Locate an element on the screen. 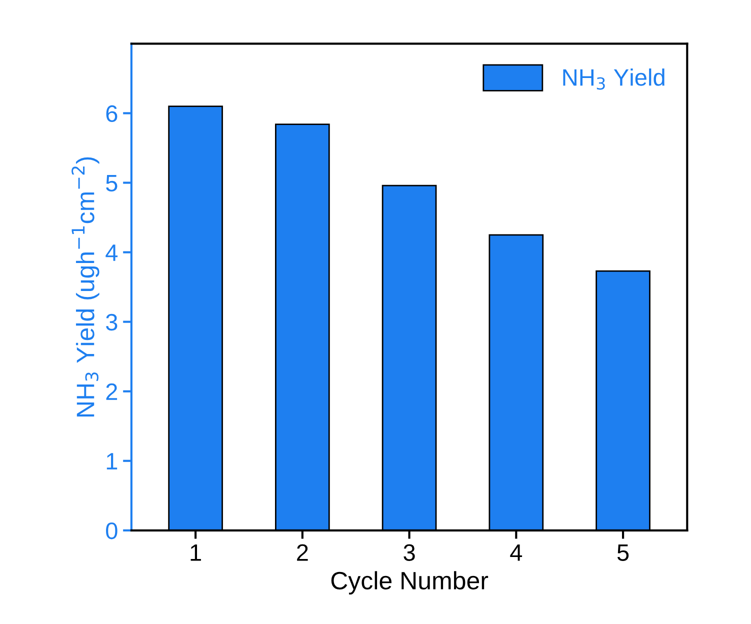 This screenshot has height=624, width=751. x-tick-label: 3 is located at coordinates (409, 552).